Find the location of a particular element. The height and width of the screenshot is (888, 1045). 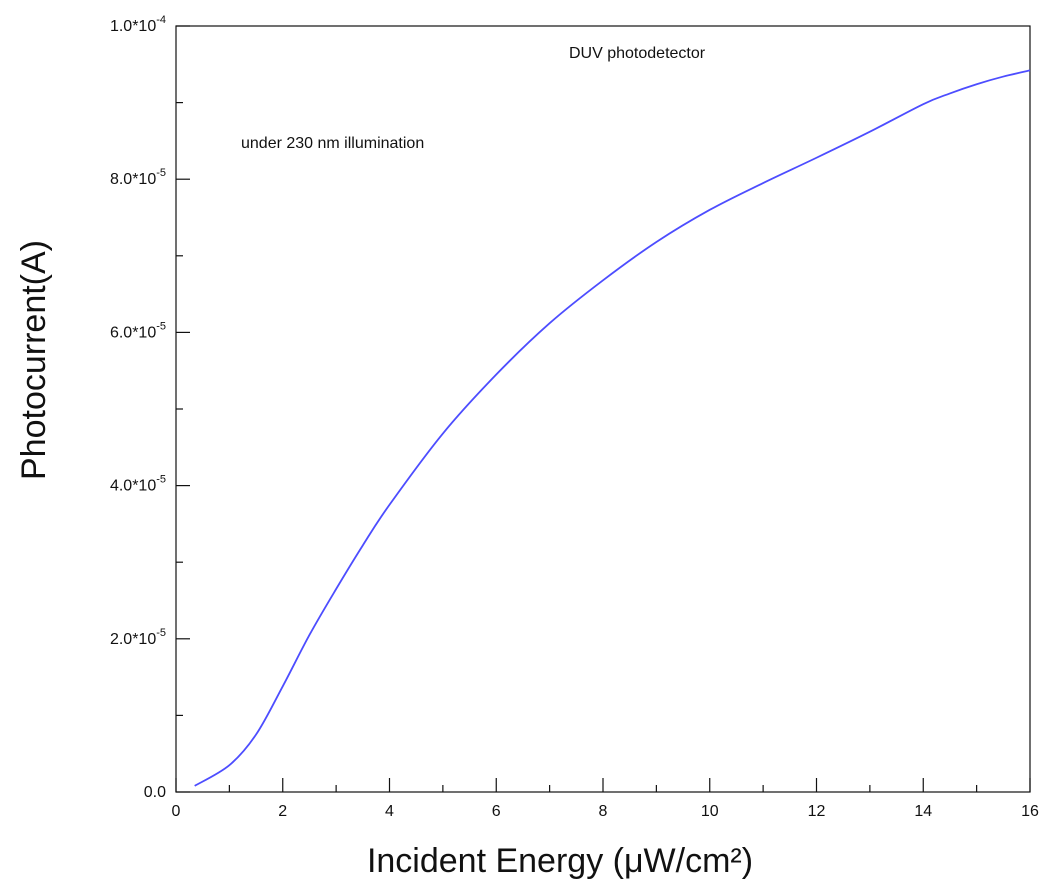

y-tick-label: 4.0*10-5 is located at coordinates (138, 484).